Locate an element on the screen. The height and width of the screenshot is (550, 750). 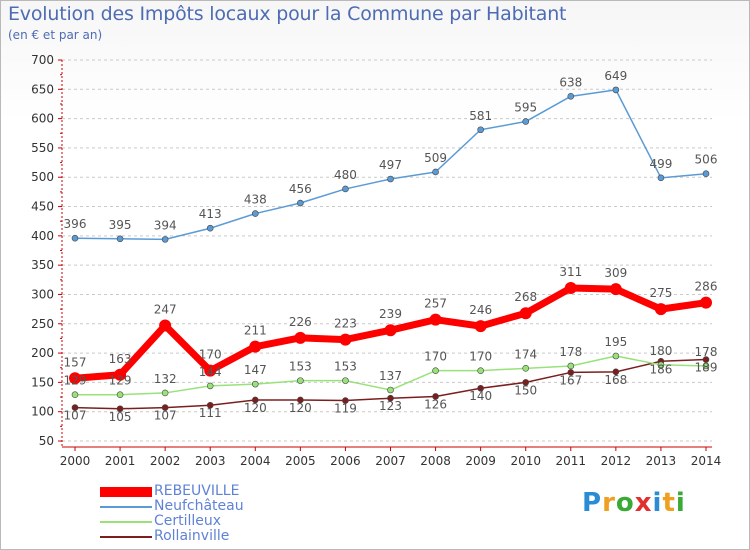
data-label: 186 is located at coordinates (660, 369).